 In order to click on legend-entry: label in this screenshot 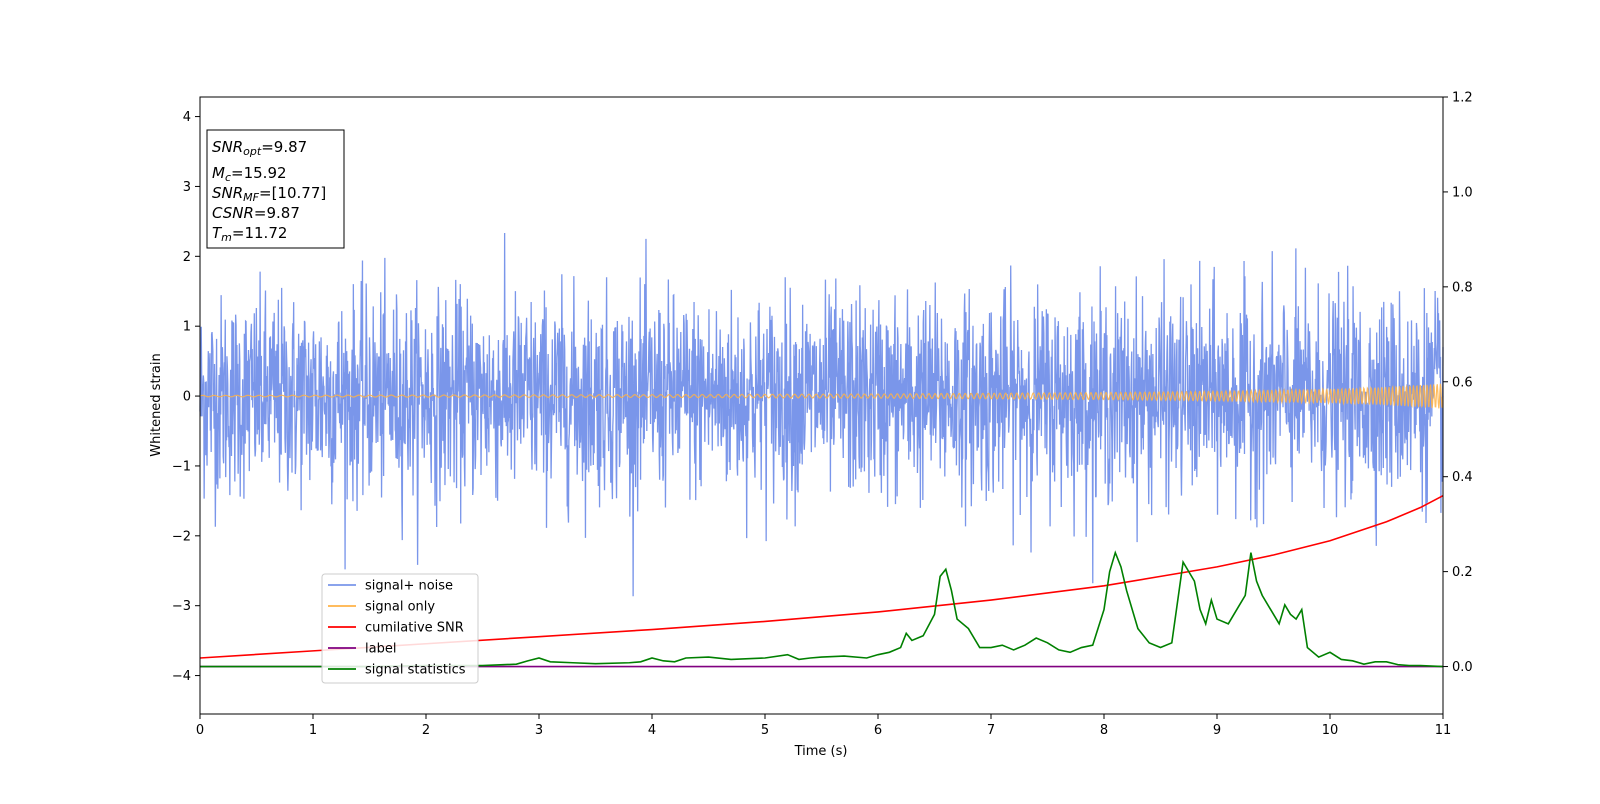, I will do `click(380, 649)`.